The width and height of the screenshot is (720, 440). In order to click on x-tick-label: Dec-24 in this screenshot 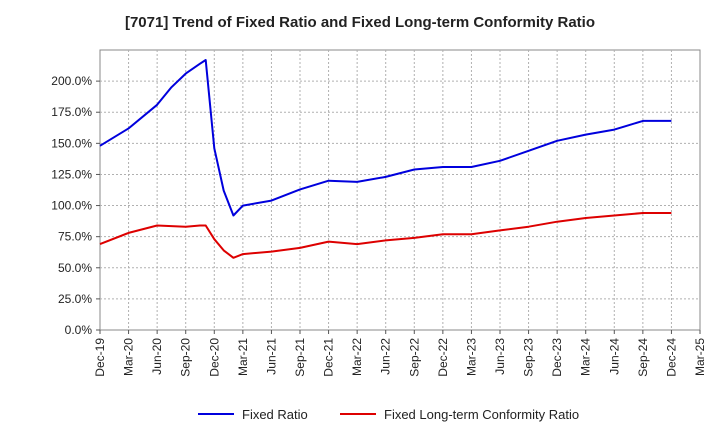, I will do `click(671, 357)`.